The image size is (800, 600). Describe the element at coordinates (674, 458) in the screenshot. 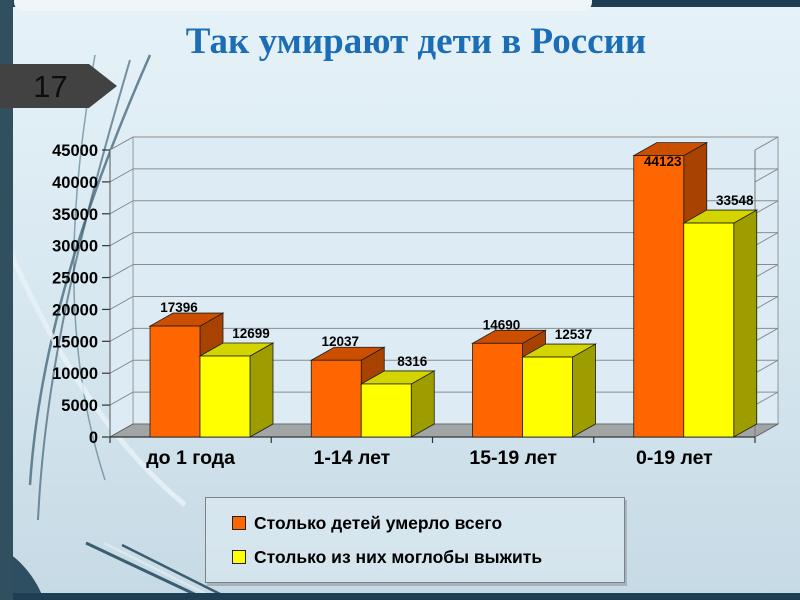

I see `category-label: 0-19 лет` at that location.